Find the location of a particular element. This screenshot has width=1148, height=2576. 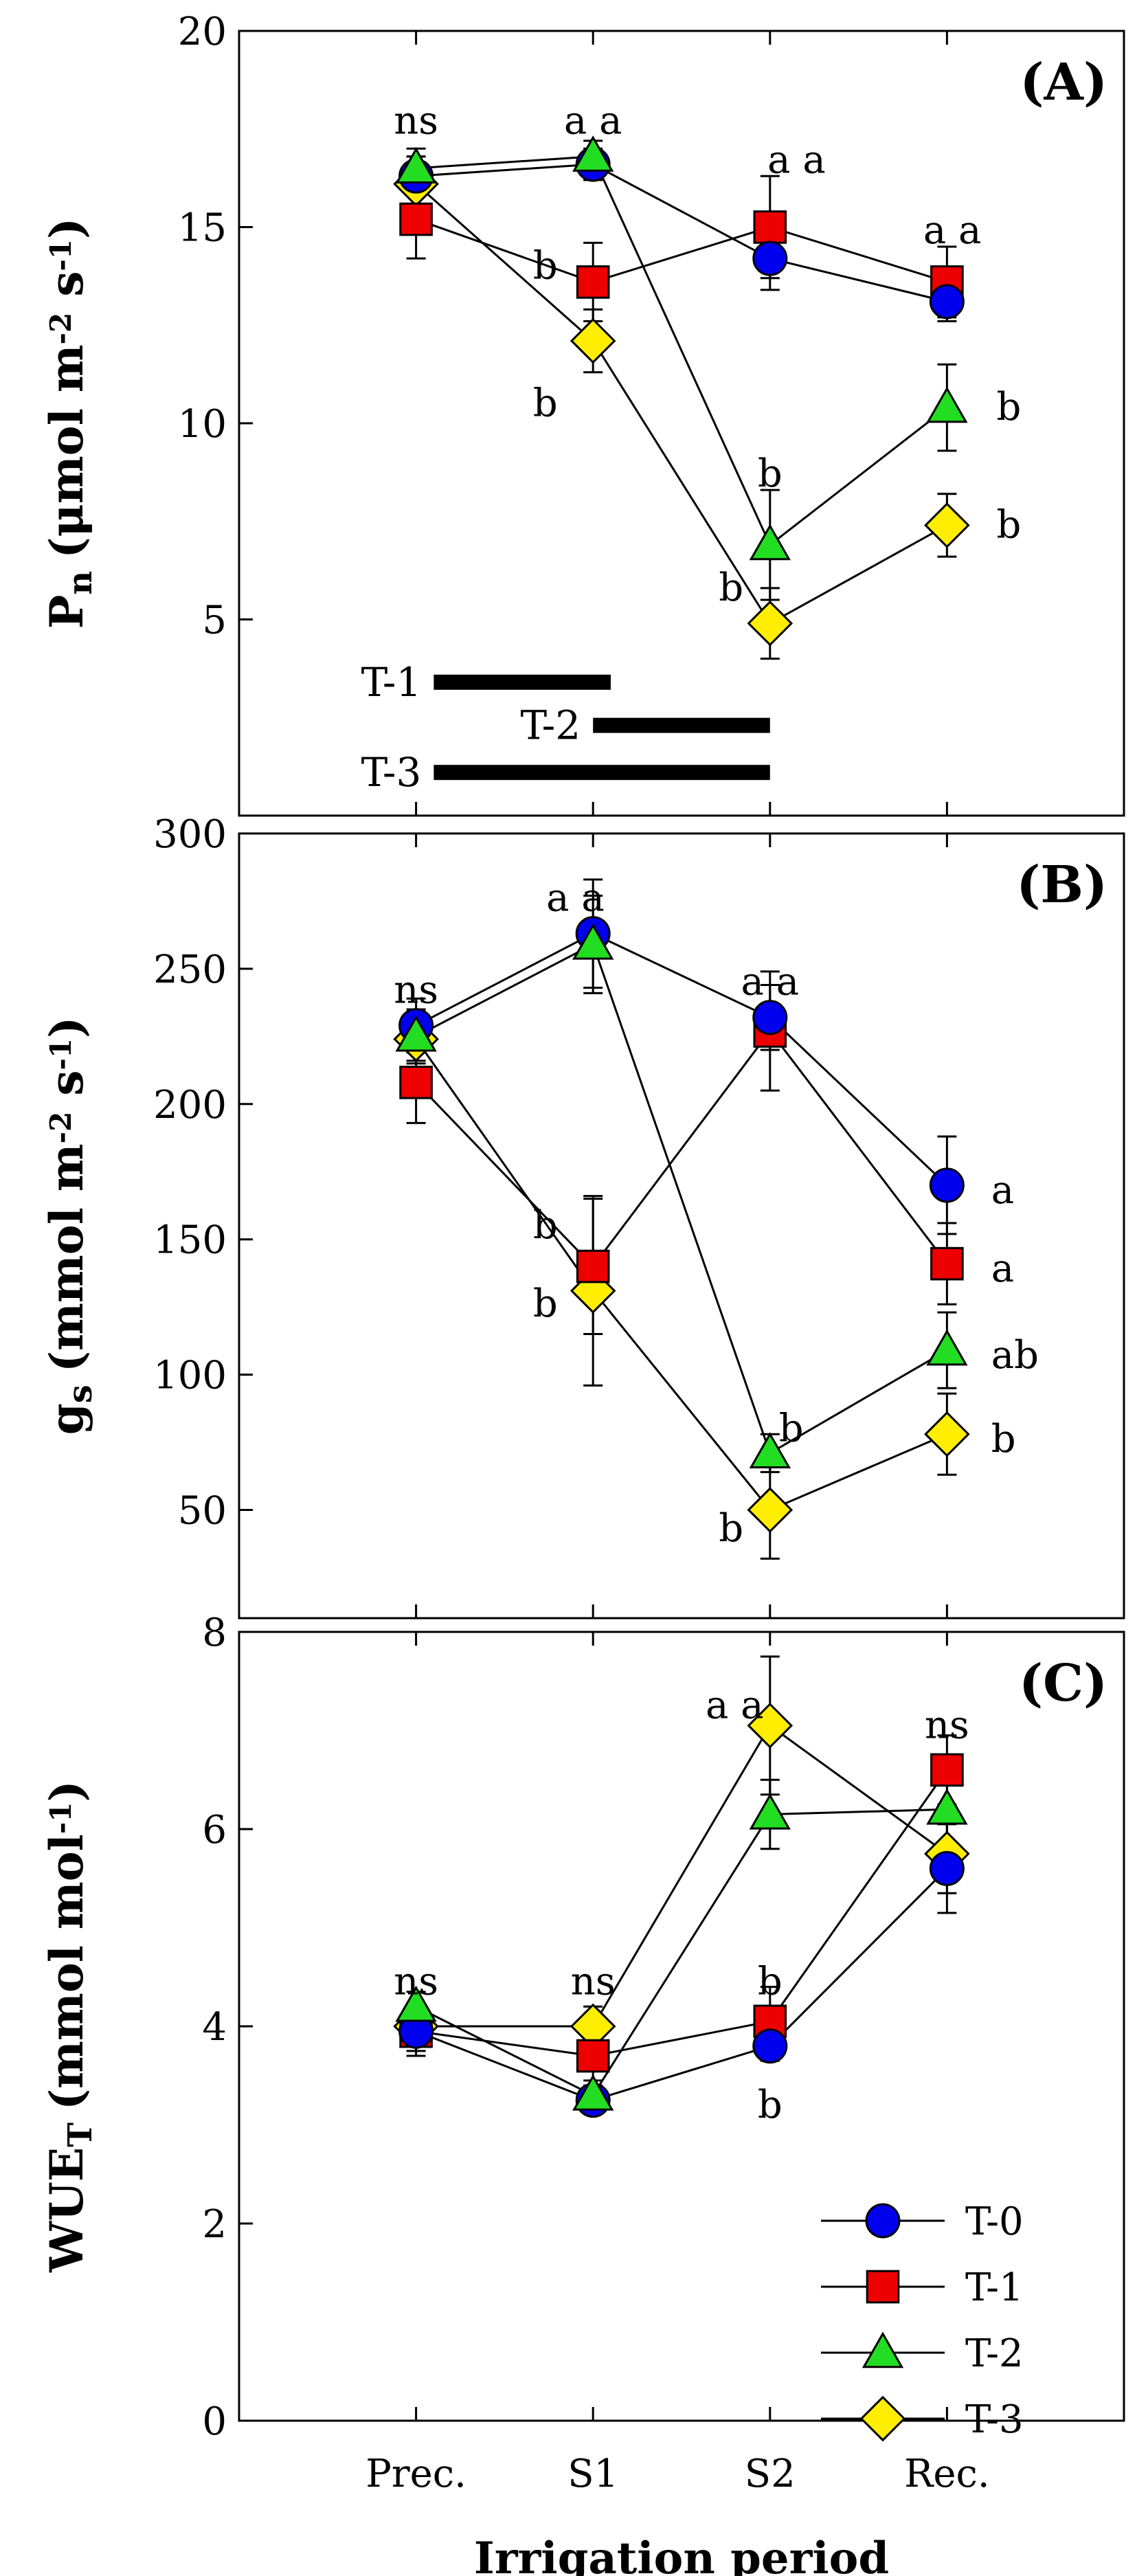

significance-label: ab is located at coordinates (1015, 1355).